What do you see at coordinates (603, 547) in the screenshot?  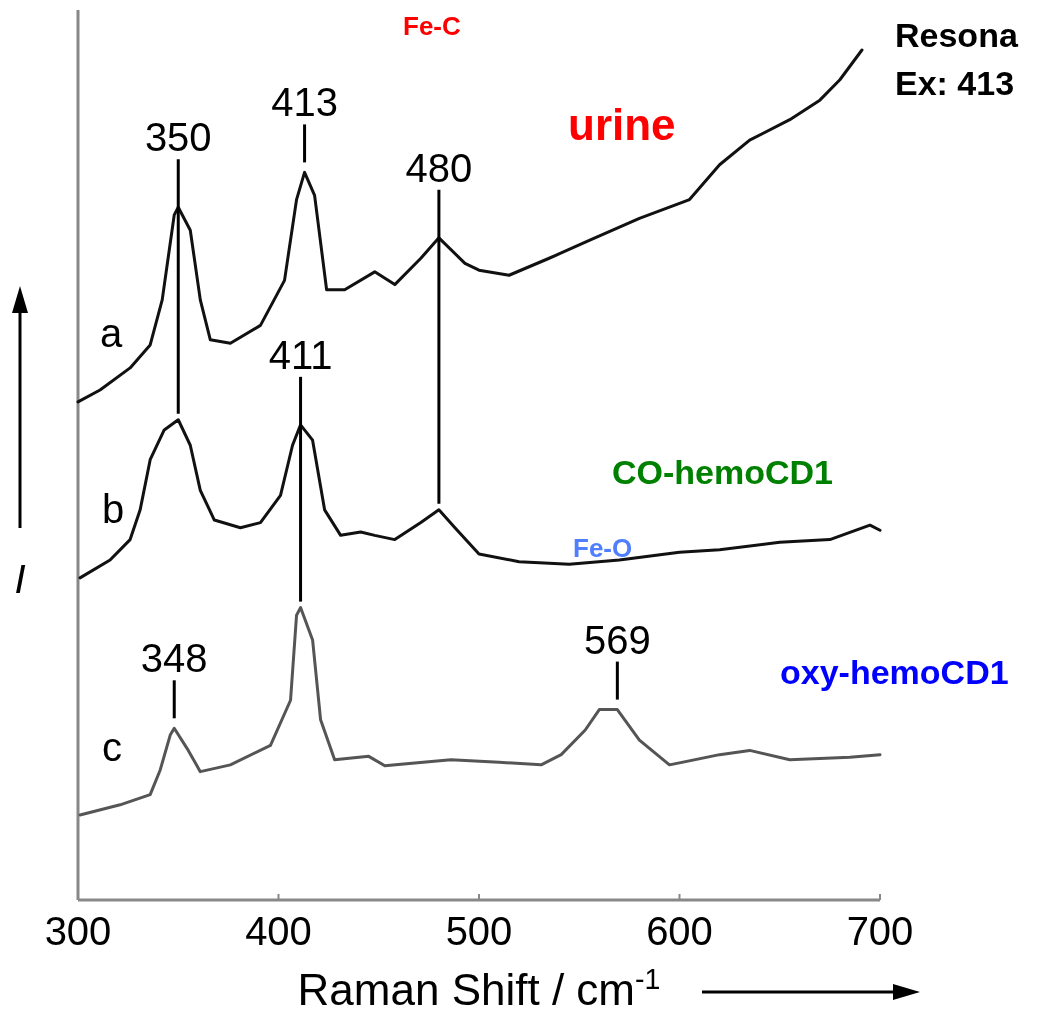 I see `annotation: Fe-O` at bounding box center [603, 547].